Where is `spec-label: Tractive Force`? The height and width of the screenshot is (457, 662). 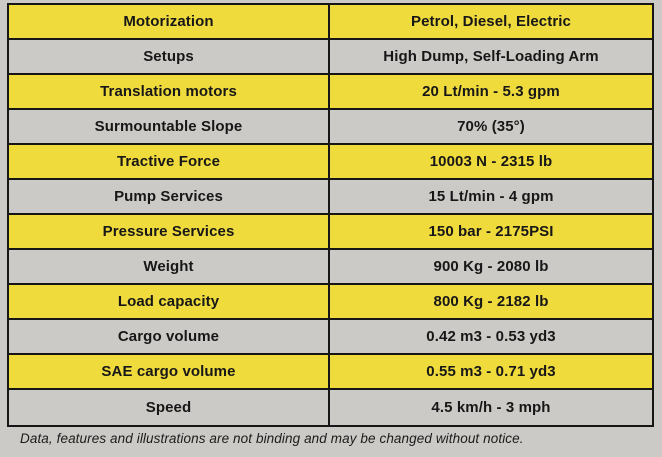 spec-label: Tractive Force is located at coordinates (169, 161).